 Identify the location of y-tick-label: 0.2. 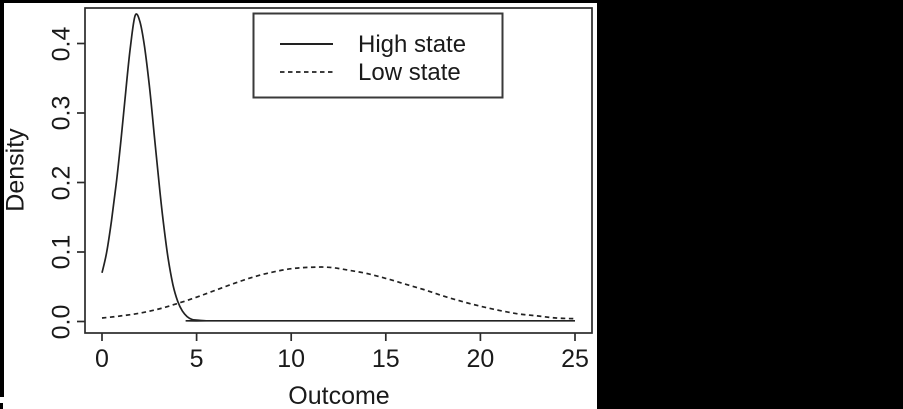
(61, 182).